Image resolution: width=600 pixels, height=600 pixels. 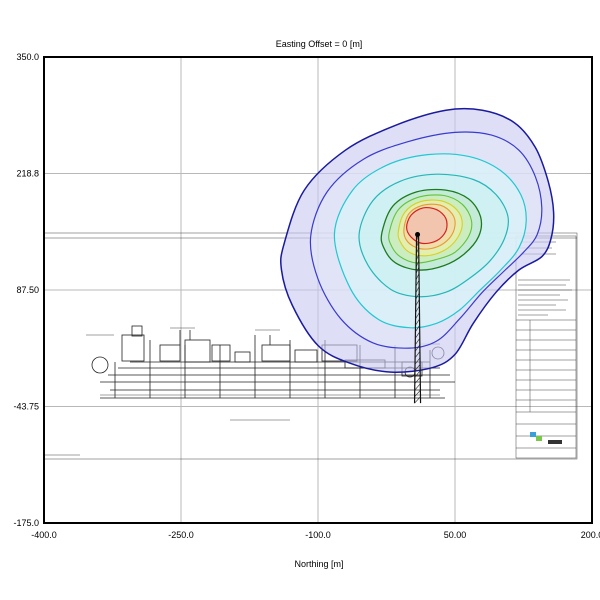 I want to click on y-tick-label: 87.50, so click(x=27, y=290).